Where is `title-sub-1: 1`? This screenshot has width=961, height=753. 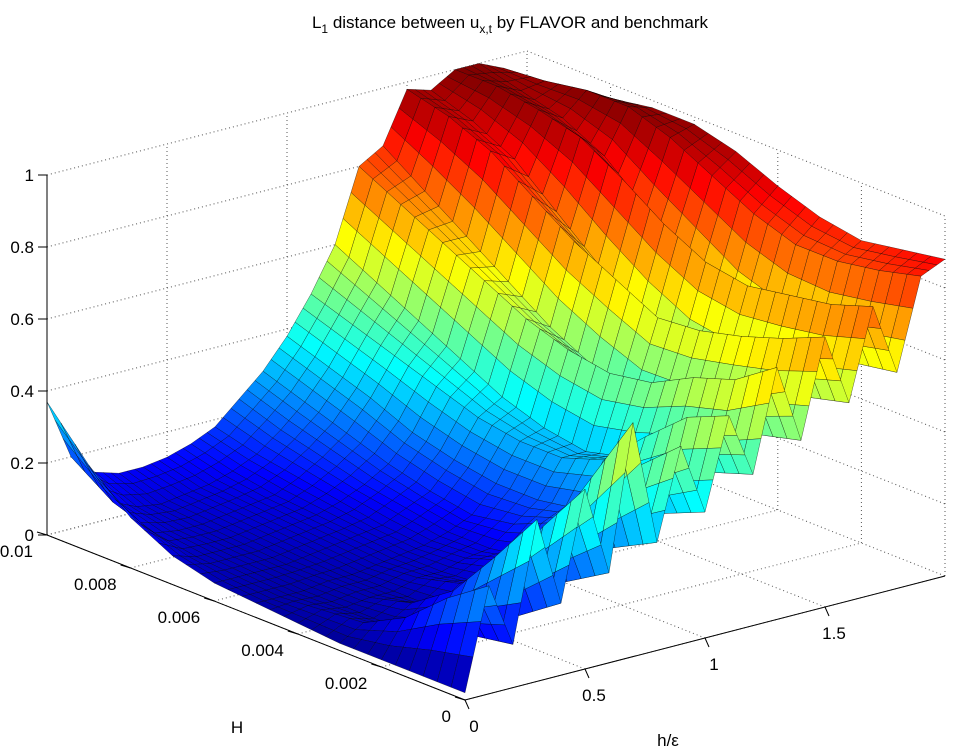 title-sub-1: 1 is located at coordinates (324, 29).